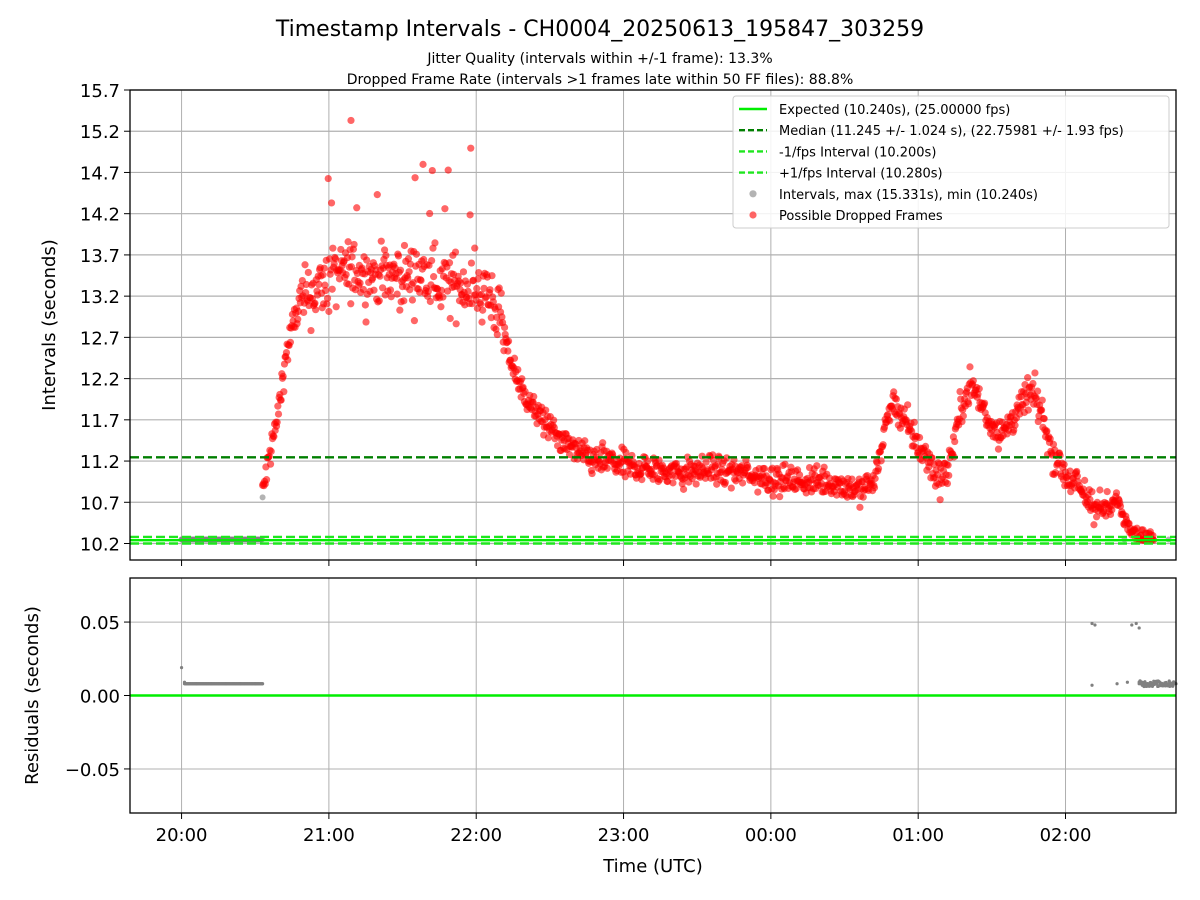  Describe the element at coordinates (652, 866) in the screenshot. I see `bottom-x-axis-label: Time (UTC)` at that location.